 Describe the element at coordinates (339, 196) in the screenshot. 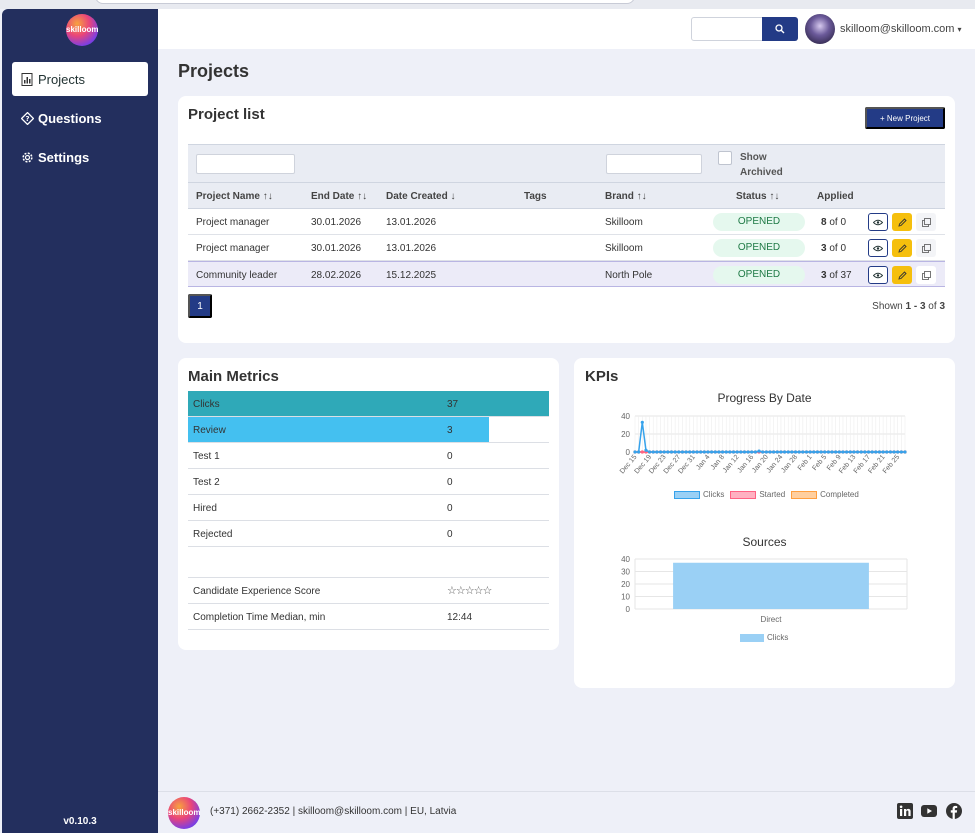

I see `col-end-date: End Date ↑↓` at that location.